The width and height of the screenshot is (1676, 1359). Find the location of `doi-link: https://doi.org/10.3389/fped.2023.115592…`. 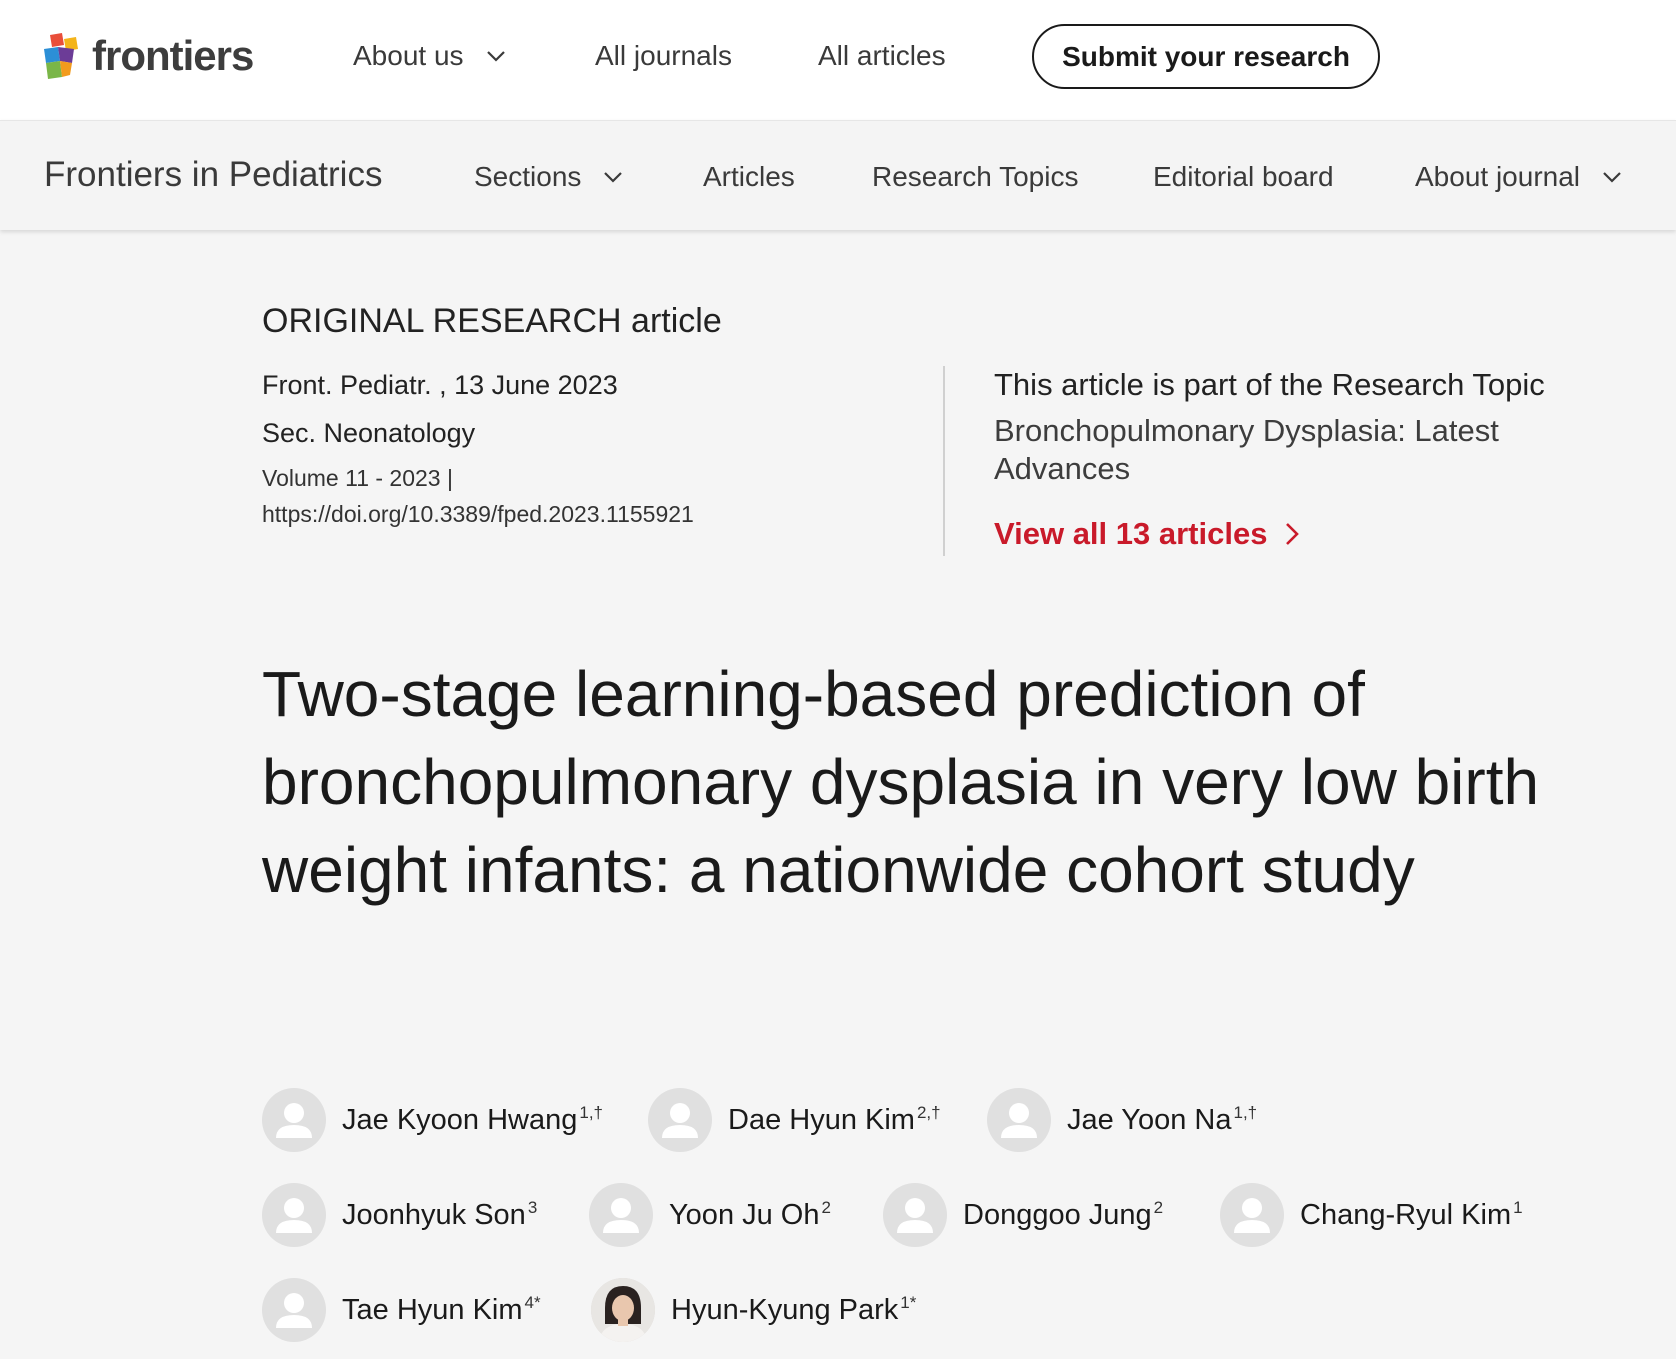

doi-link: https://doi.org/10.3389/fped.2023.115592… is located at coordinates (478, 514).